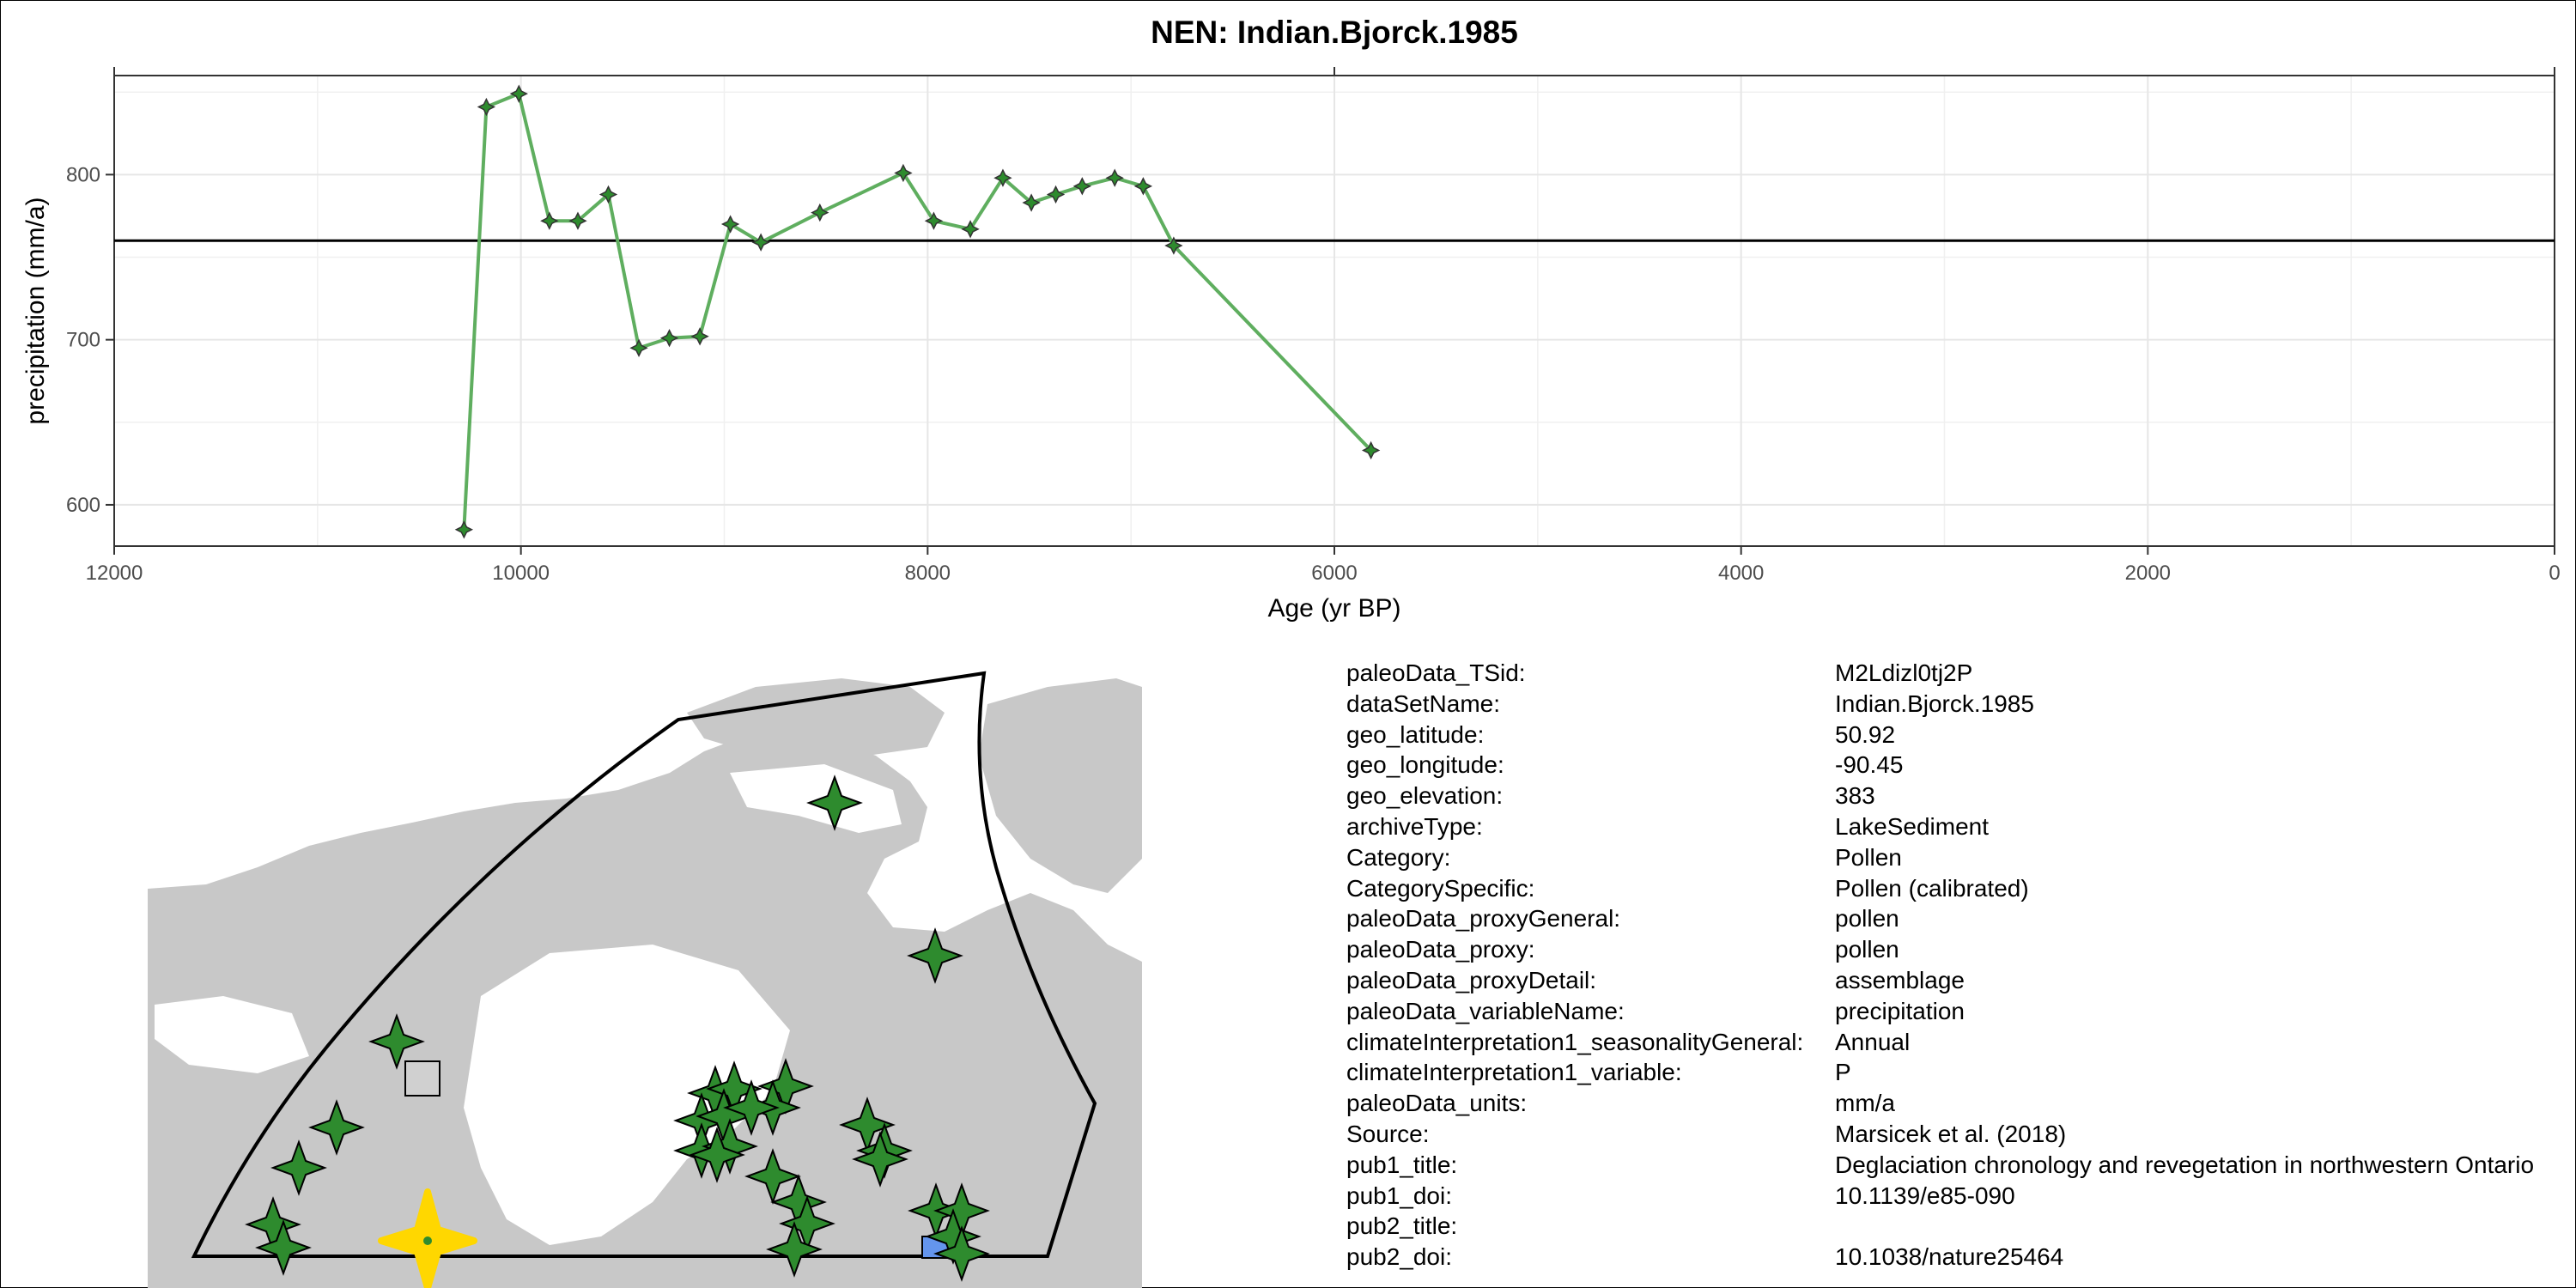  I want to click on metadata-key: paleoData_proxyGeneral:, so click(1484, 919).